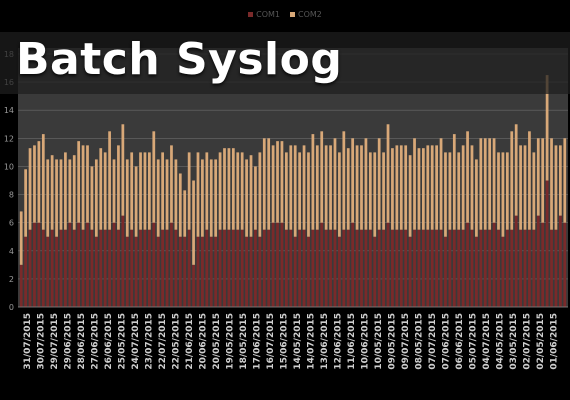 The image size is (570, 400). What do you see at coordinates (179, 59) in the screenshot?
I see `banner-title: Batch Syslog` at bounding box center [179, 59].